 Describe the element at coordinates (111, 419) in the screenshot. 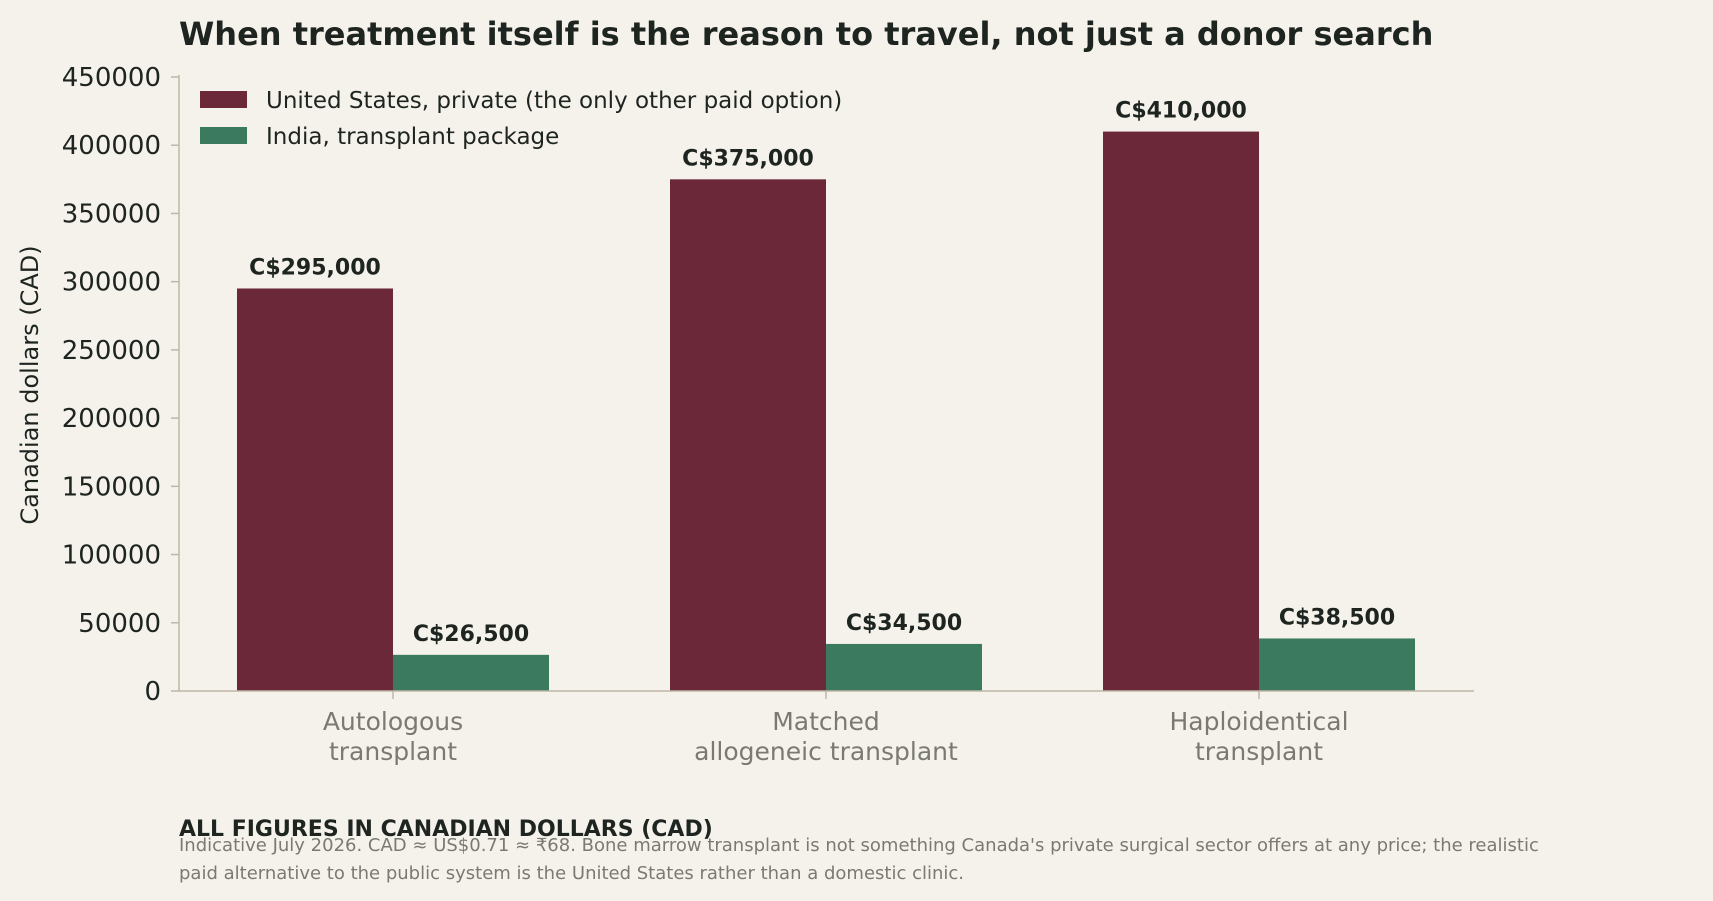

I see `y-tick-label: 200000` at that location.